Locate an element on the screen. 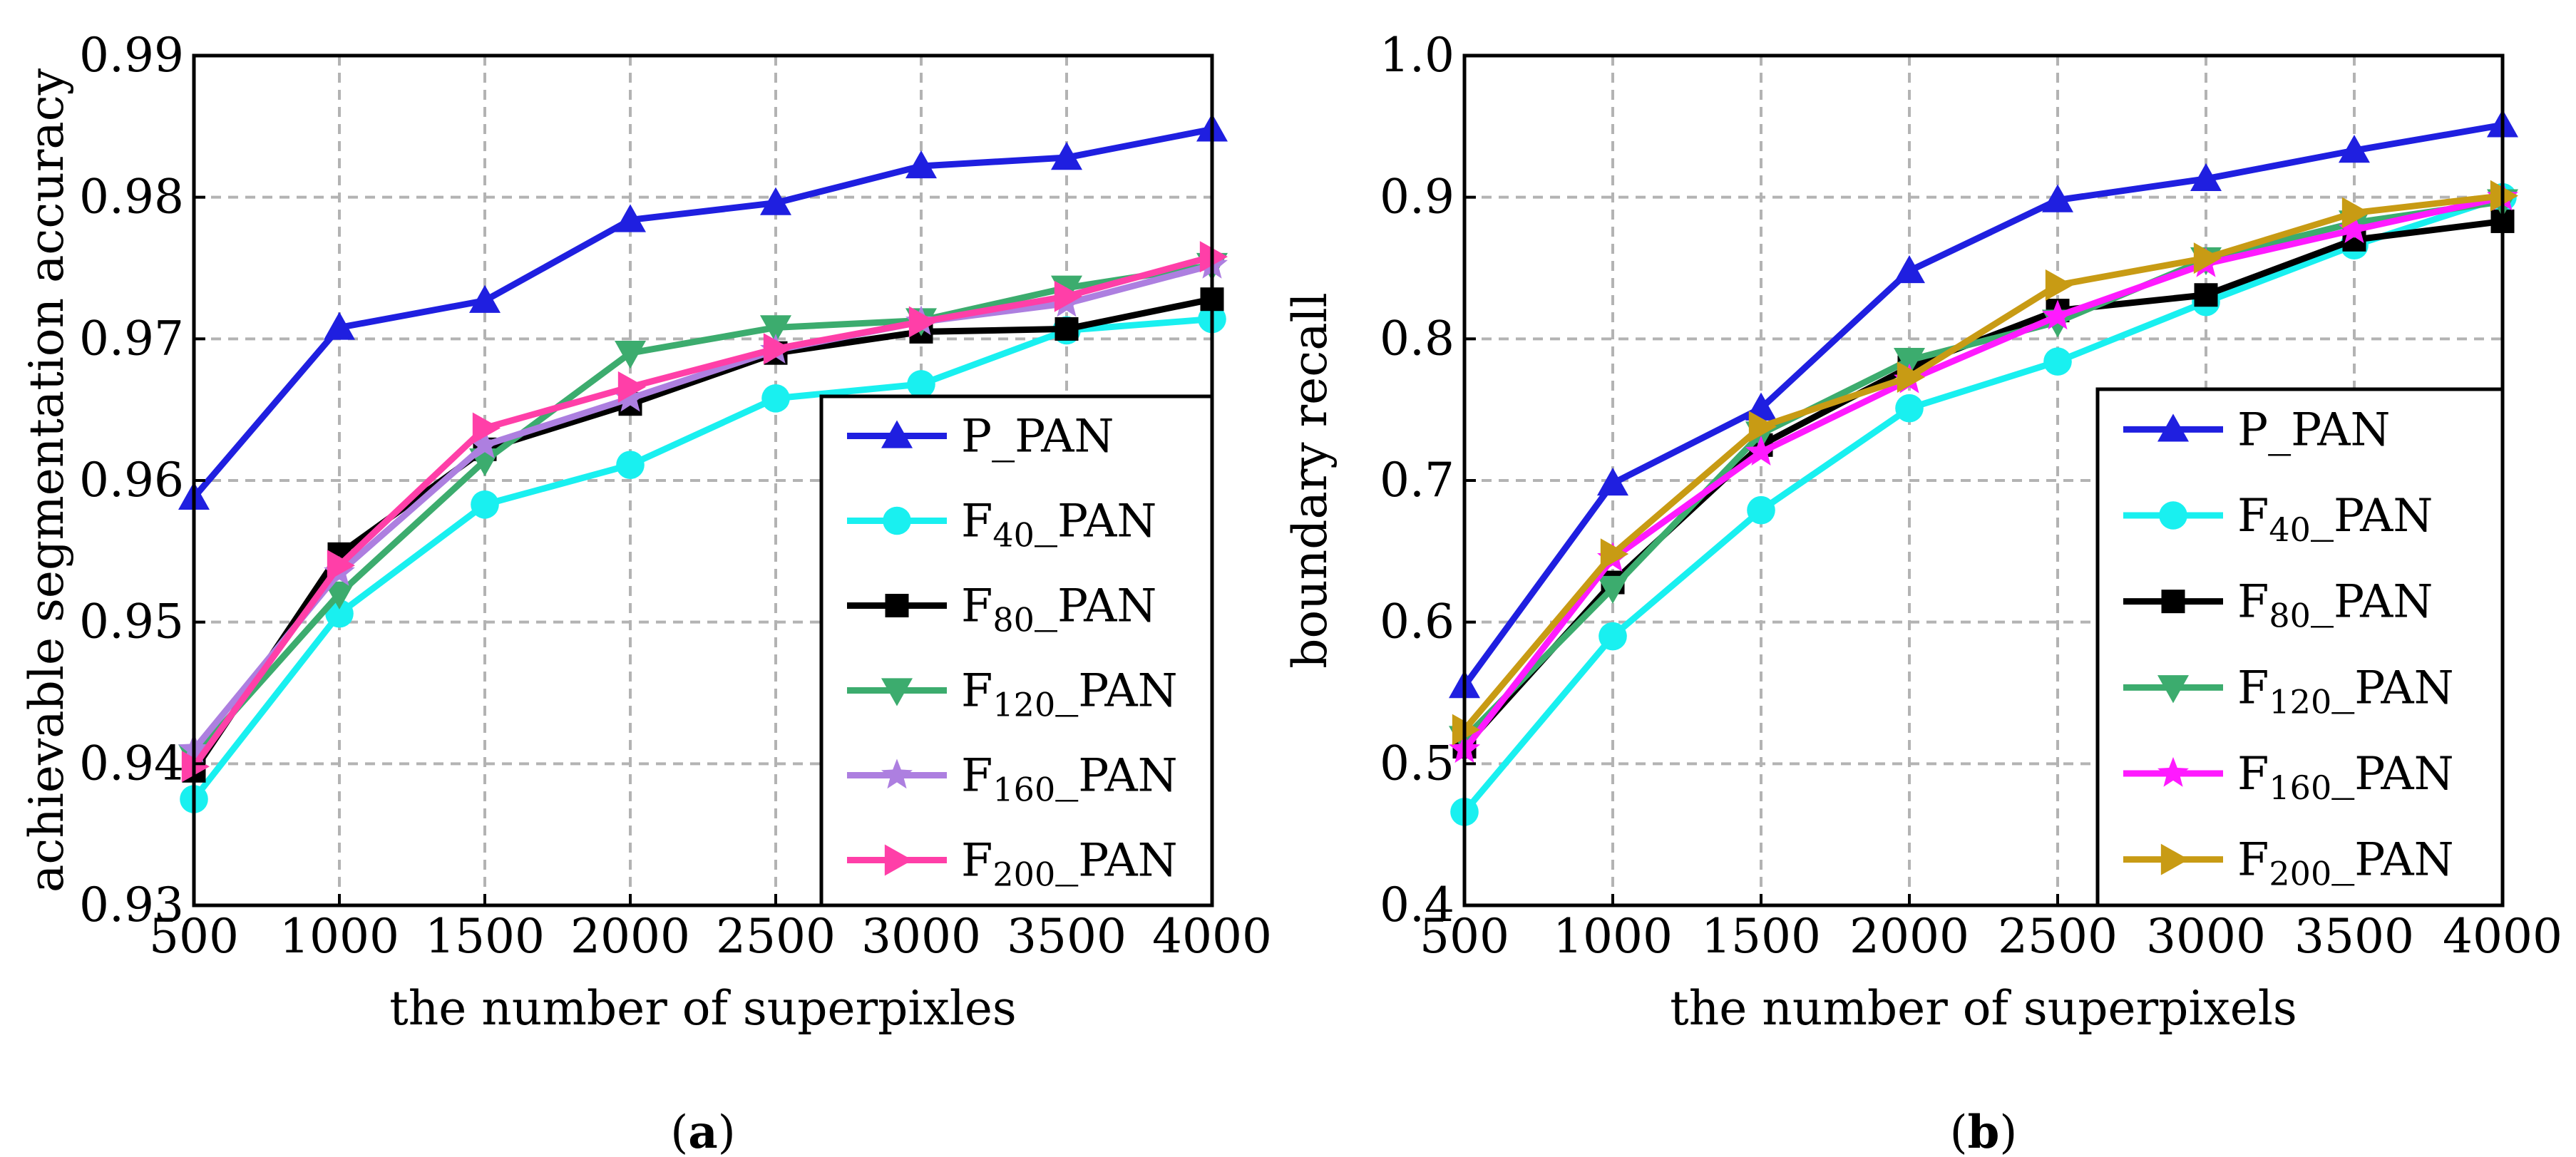 The height and width of the screenshot is (1157, 2576). legend-box is located at coordinates (1016, 650).